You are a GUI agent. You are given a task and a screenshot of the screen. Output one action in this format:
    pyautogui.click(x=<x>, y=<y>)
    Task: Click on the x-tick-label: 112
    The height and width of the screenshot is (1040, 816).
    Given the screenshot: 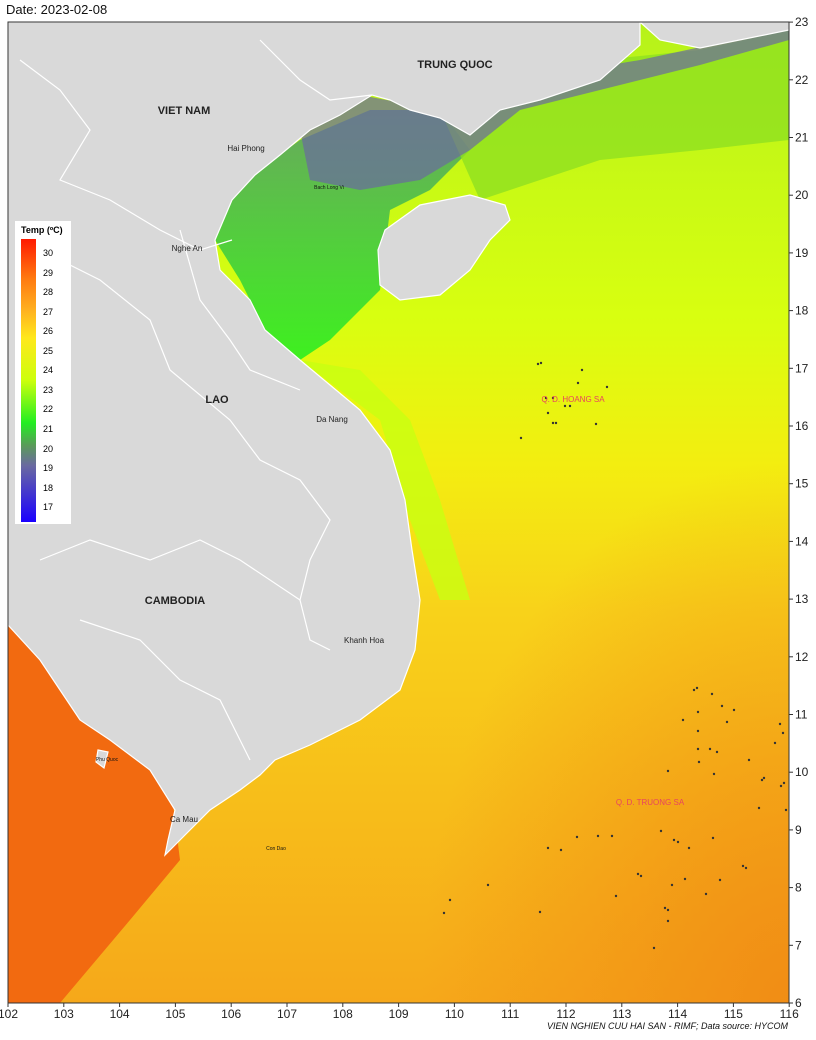 What is the action you would take?
    pyautogui.click(x=565, y=1014)
    